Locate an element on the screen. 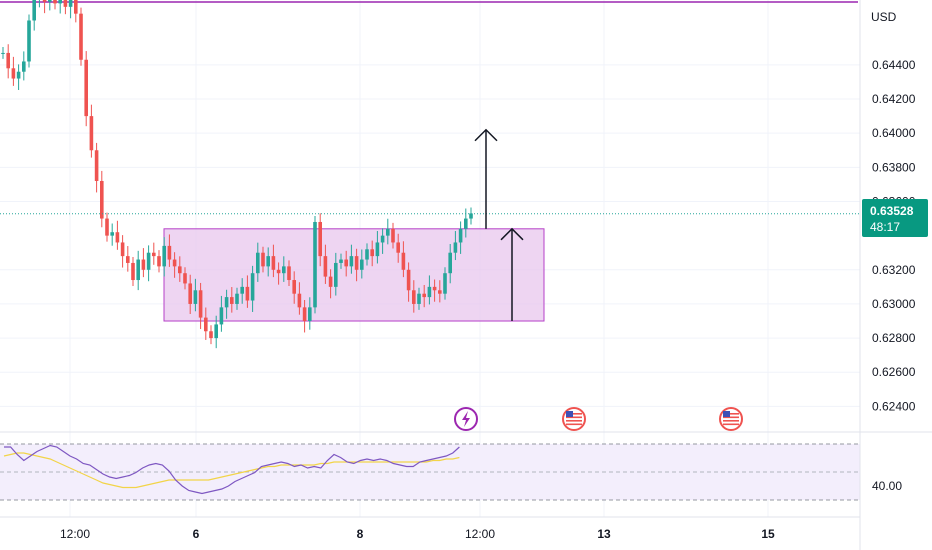  arrows is located at coordinates (499, 225).